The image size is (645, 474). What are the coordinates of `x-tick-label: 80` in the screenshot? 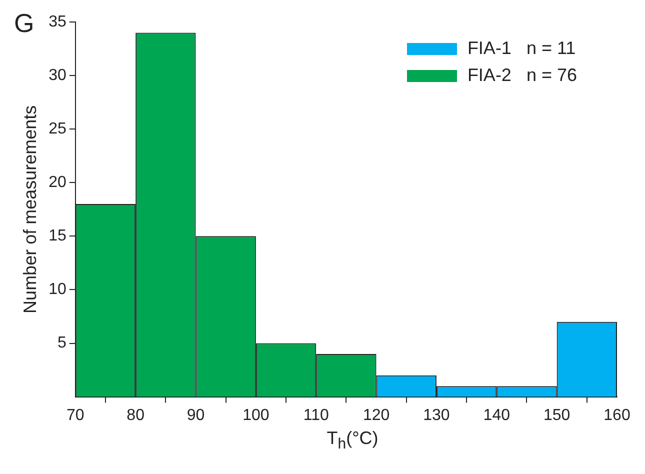 It's located at (135, 415).